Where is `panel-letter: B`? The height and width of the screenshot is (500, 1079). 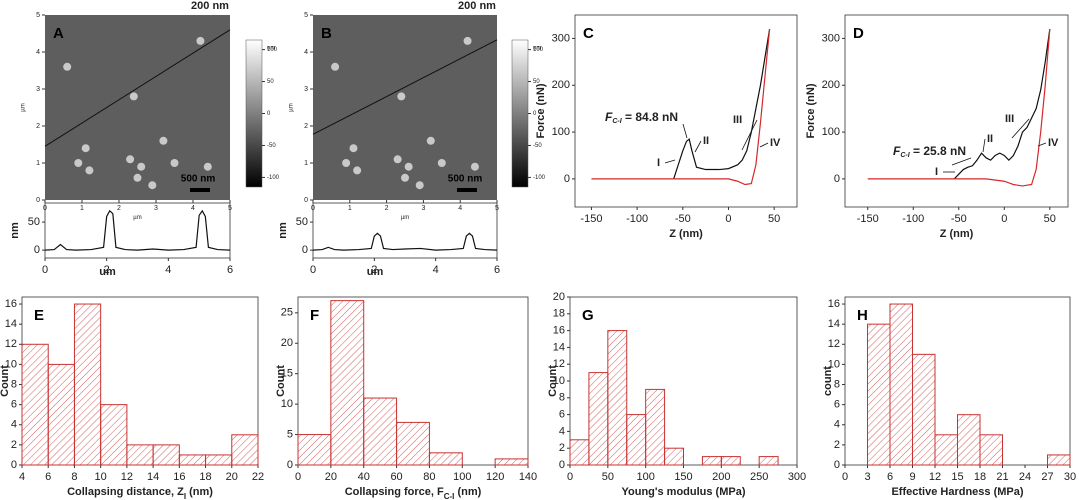
panel-letter: B is located at coordinates (326, 33).